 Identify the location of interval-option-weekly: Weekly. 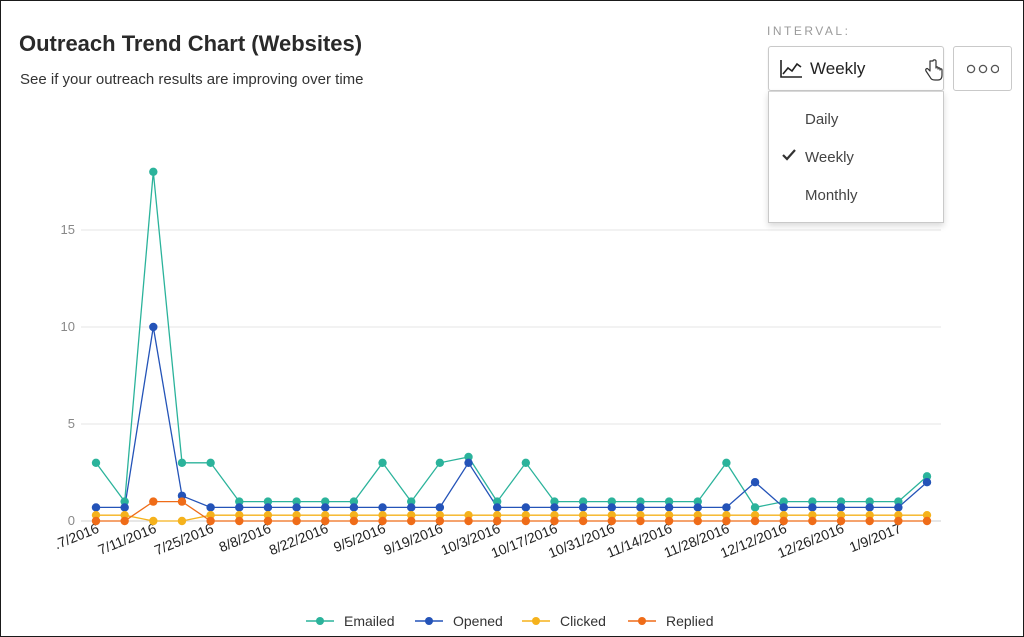
(829, 157).